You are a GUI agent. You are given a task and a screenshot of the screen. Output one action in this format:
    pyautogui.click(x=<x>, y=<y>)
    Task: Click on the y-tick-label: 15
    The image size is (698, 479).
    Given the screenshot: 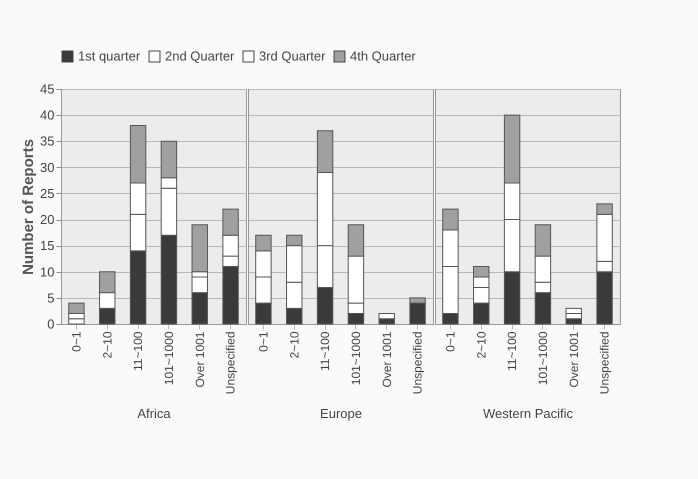 What is the action you would take?
    pyautogui.click(x=47, y=246)
    